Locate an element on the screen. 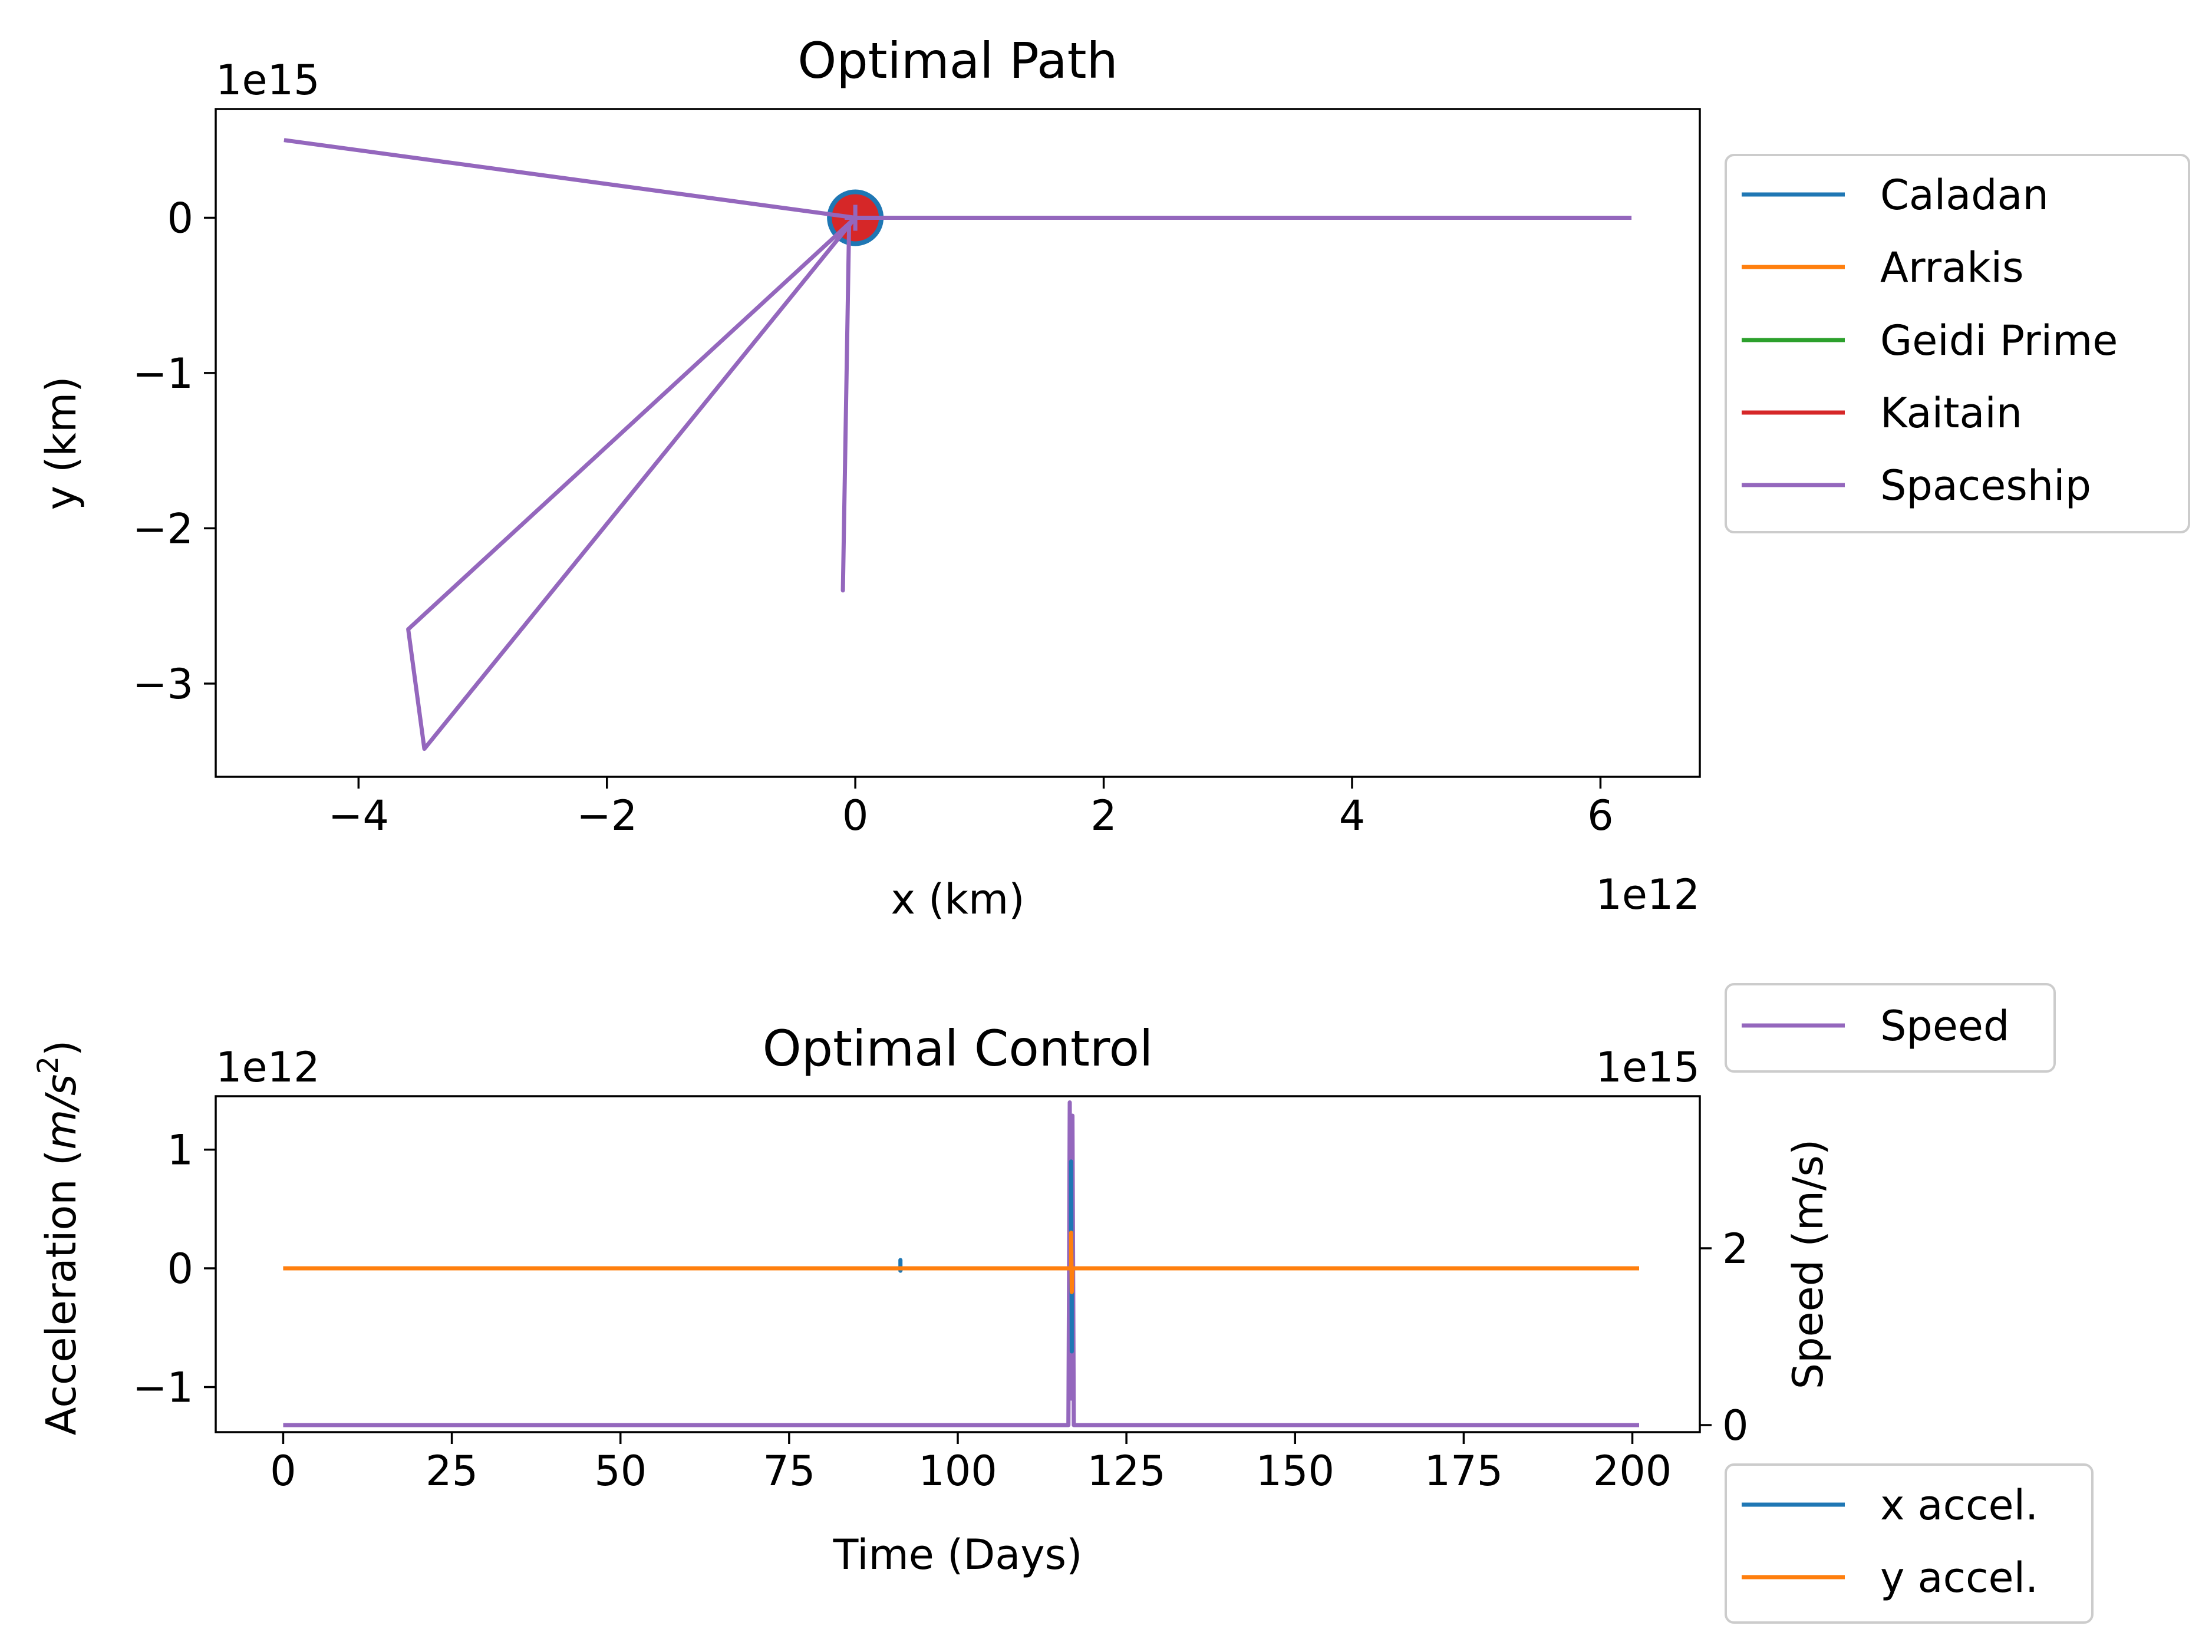 The image size is (2212, 1652). control-y2-tick-label: 0 is located at coordinates (1736, 1426).